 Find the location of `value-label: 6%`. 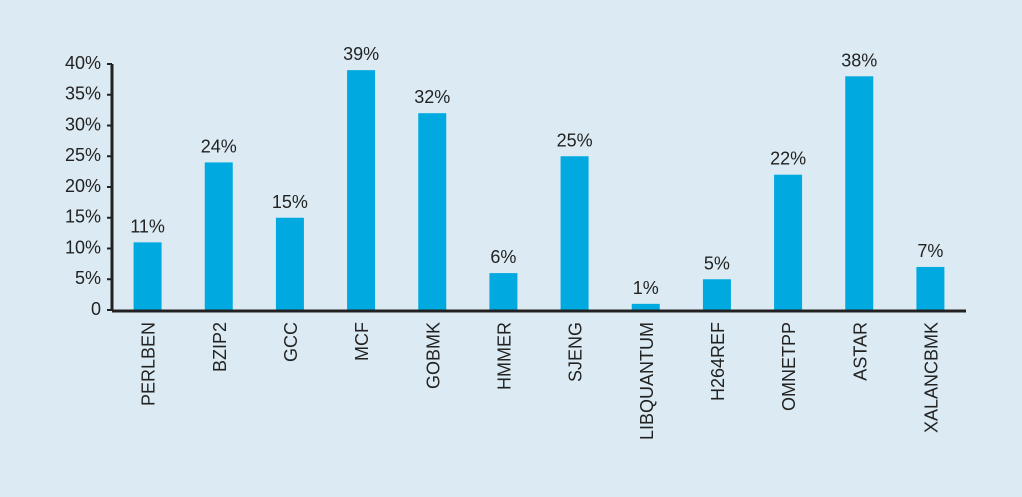

value-label: 6% is located at coordinates (503, 257).